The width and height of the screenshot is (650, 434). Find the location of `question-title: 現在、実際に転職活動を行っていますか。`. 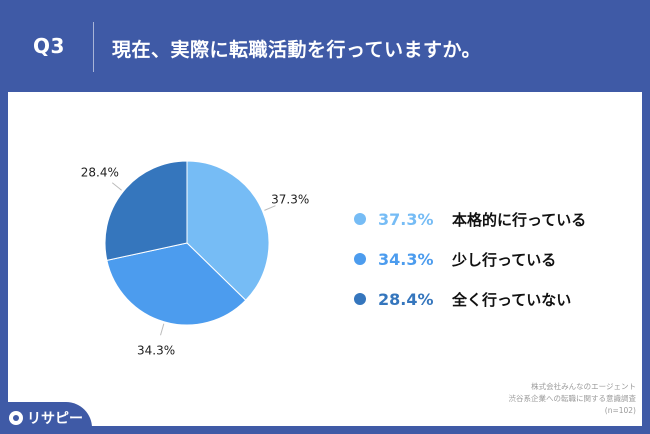

question-title: 現在、実際に転職活動を行っていますか。 is located at coordinates (297, 50).